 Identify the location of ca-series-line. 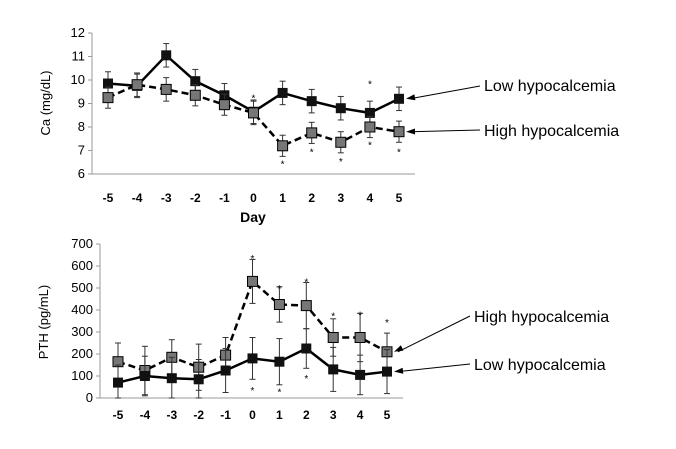
(253, 115).